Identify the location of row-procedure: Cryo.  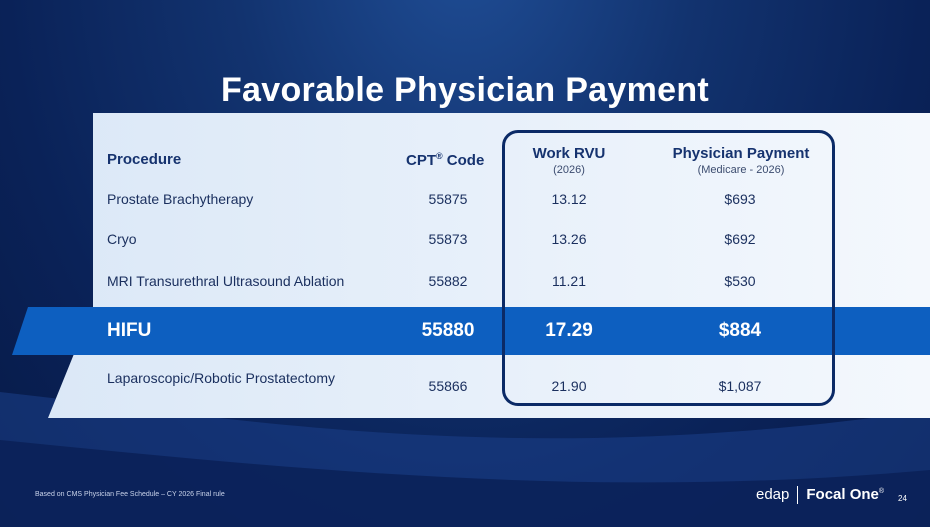
(122, 239).